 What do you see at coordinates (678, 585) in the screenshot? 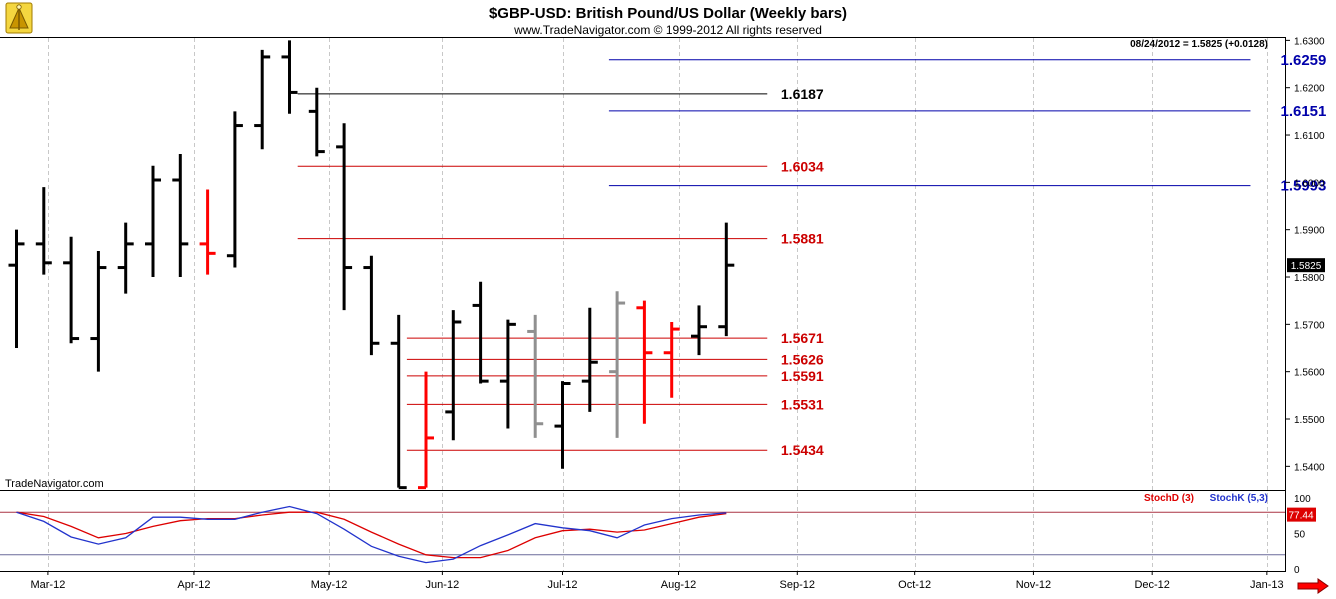
I see `time-axis-tick-label: Aug-12` at bounding box center [678, 585].